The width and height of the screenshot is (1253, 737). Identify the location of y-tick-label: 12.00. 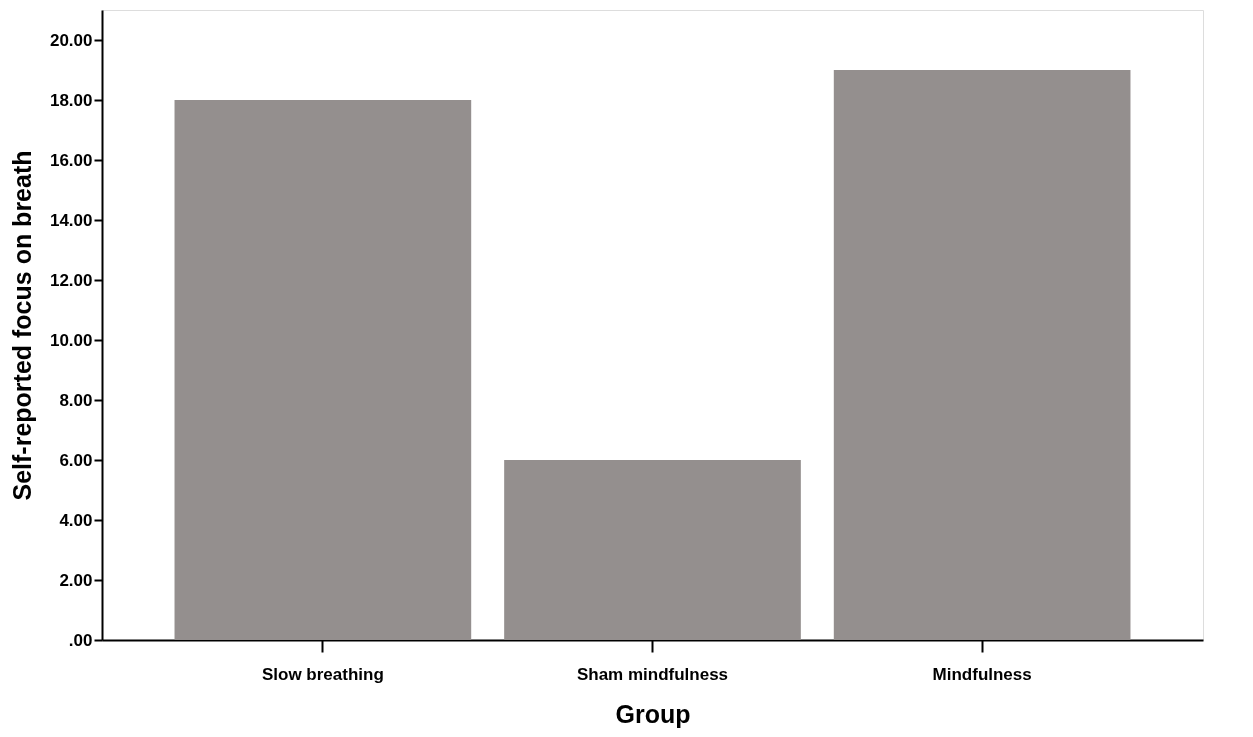
(71, 280).